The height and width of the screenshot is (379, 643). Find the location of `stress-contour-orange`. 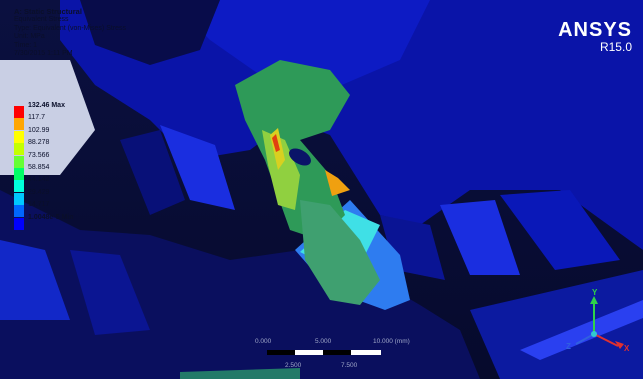

stress-contour-orange is located at coordinates (337, 183).